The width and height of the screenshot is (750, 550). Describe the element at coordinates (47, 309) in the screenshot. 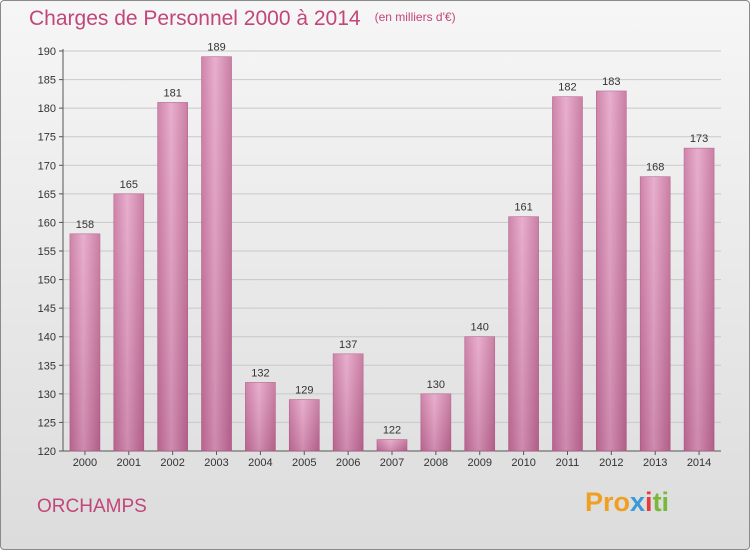

I see `y-tick-label: 145` at that location.